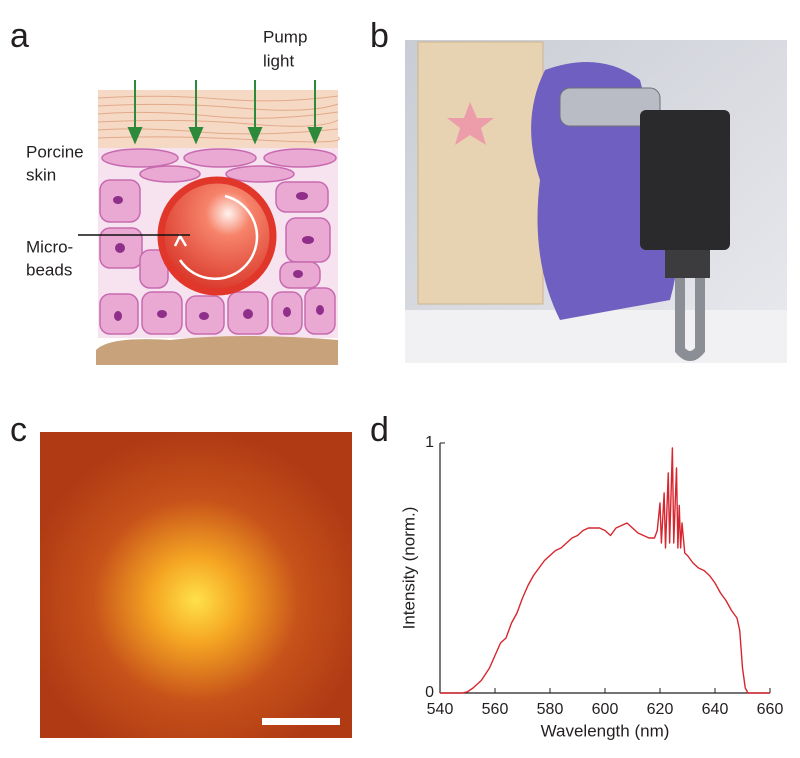 This screenshot has width=800, height=758. I want to click on label: light, so click(278, 60).